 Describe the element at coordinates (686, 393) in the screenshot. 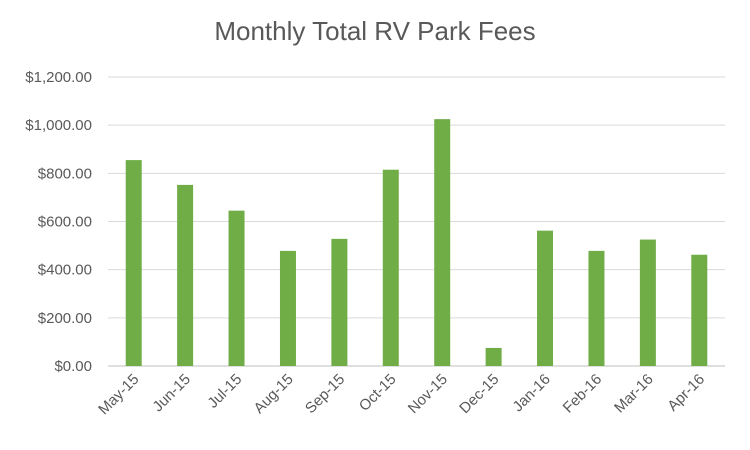

I see `x-tick-label: Apr-16` at that location.